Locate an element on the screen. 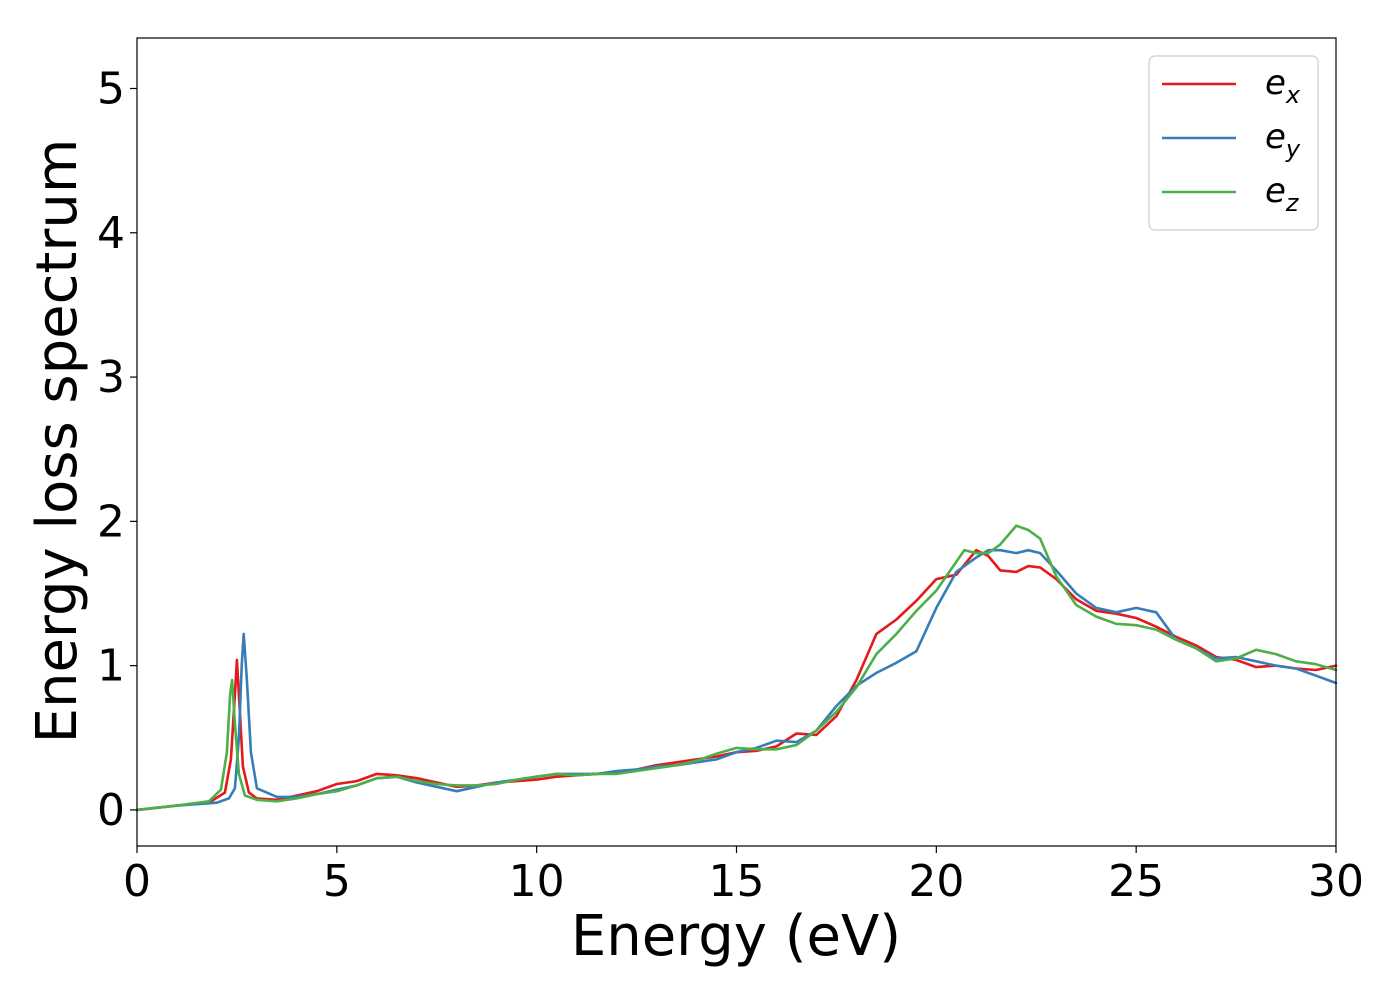 Image resolution: width=1400 pixels, height=1000 pixels. y-tick-label: 5 is located at coordinates (111, 89).